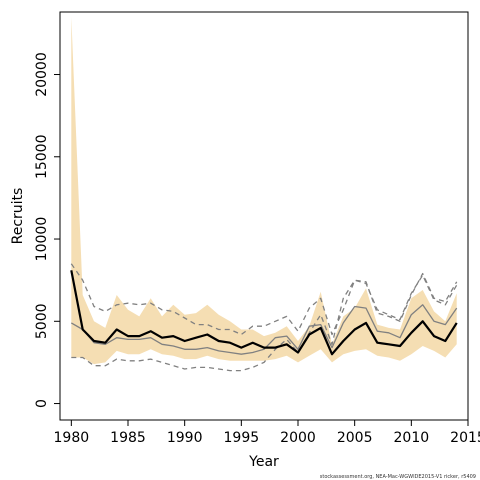 The width and height of the screenshot is (480, 480). What do you see at coordinates (42, 239) in the screenshot?
I see `y-tick-label: 10000` at bounding box center [42, 239].